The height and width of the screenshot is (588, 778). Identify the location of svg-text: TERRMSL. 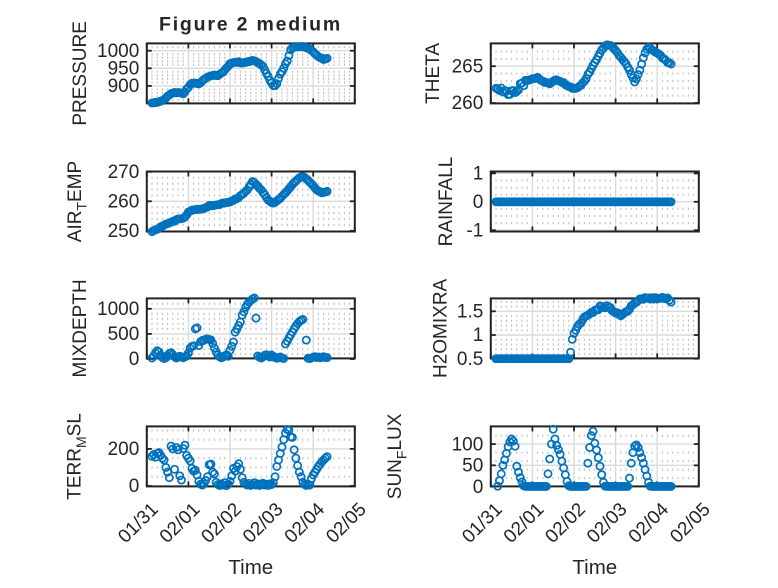
(77, 456).